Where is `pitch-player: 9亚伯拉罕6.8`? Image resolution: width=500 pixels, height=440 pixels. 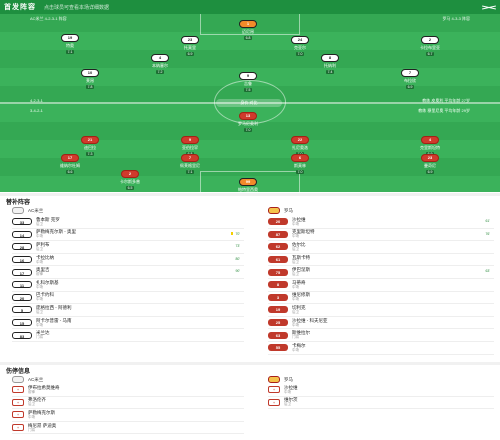 pitch-player: 9亚伯拉罕6.8 is located at coordinates (190, 146).